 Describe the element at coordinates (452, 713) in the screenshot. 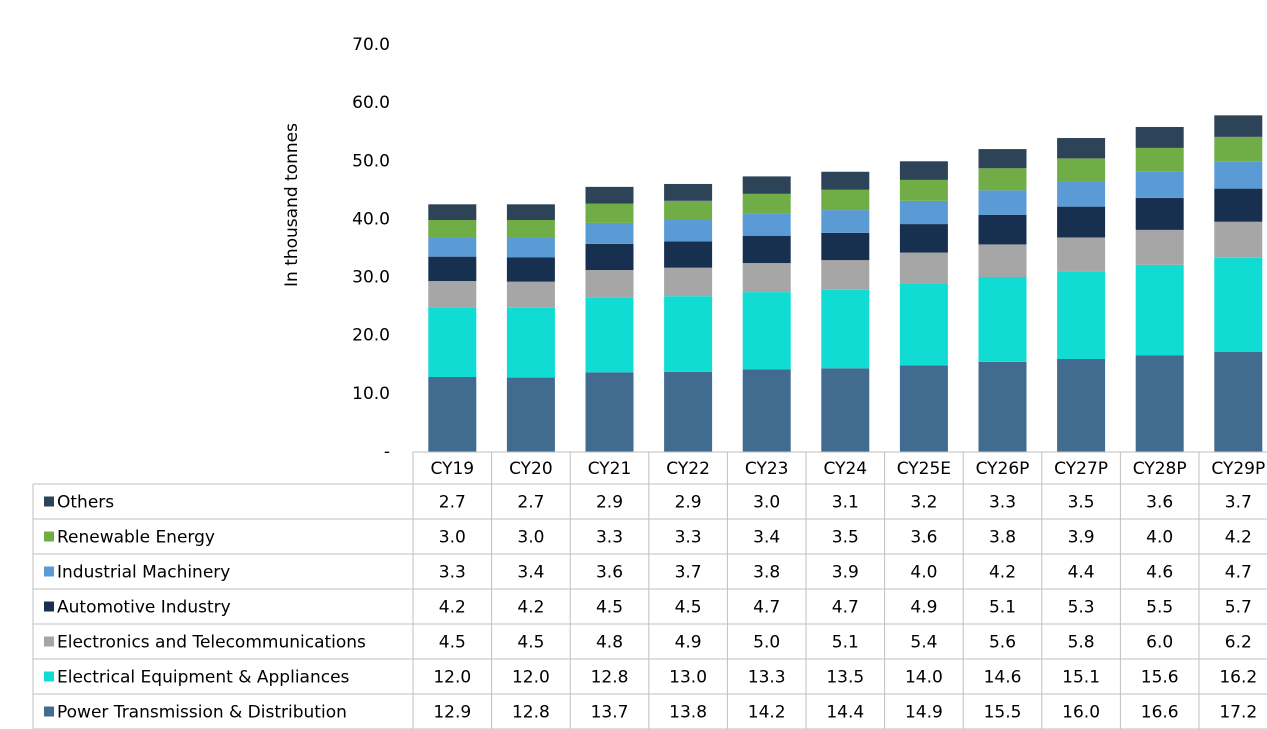

I see `table-value: 12.9` at that location.